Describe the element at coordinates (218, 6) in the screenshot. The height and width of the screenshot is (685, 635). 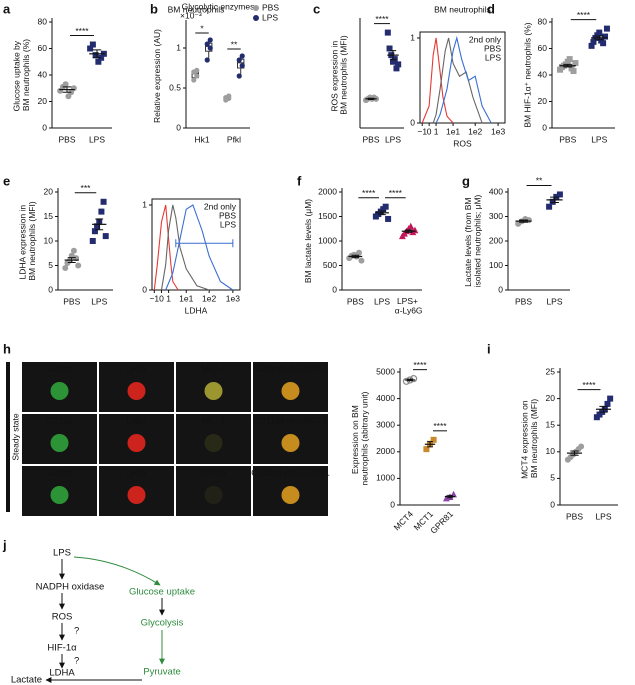
I see `chart-title: Glycolytic enzymes` at that location.